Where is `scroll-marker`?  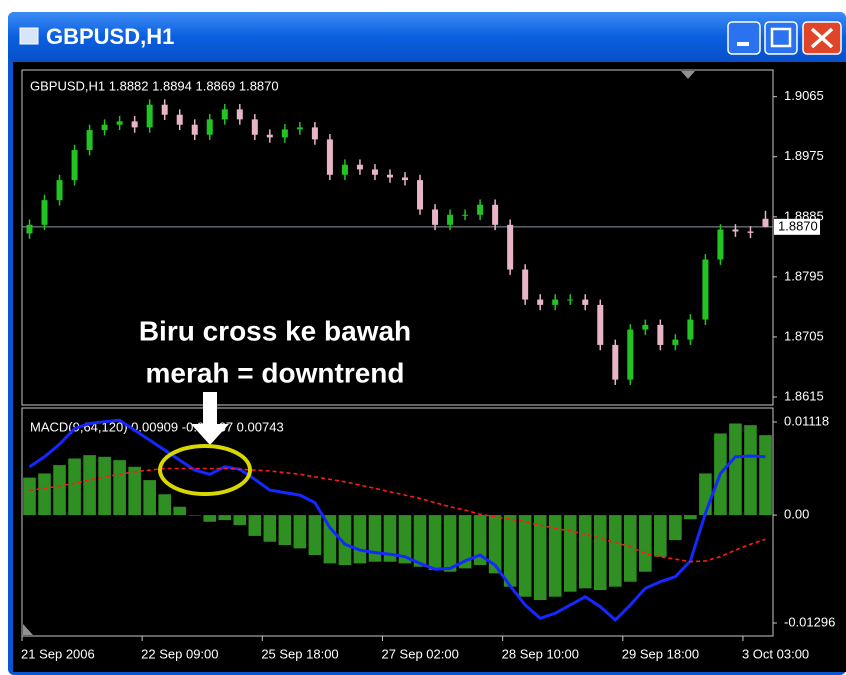 scroll-marker is located at coordinates (28, 629).